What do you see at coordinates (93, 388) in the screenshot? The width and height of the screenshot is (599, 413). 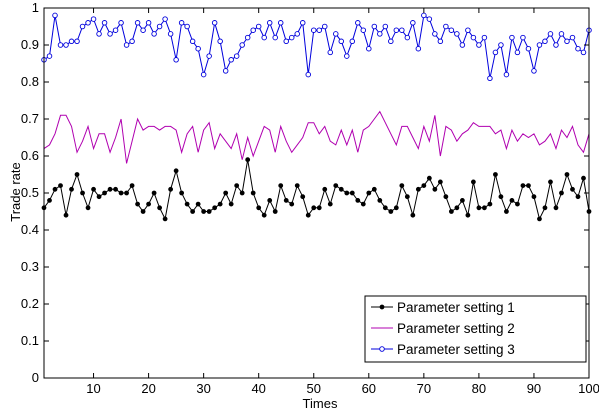 I see `x-tick-label: 10` at bounding box center [93, 388].